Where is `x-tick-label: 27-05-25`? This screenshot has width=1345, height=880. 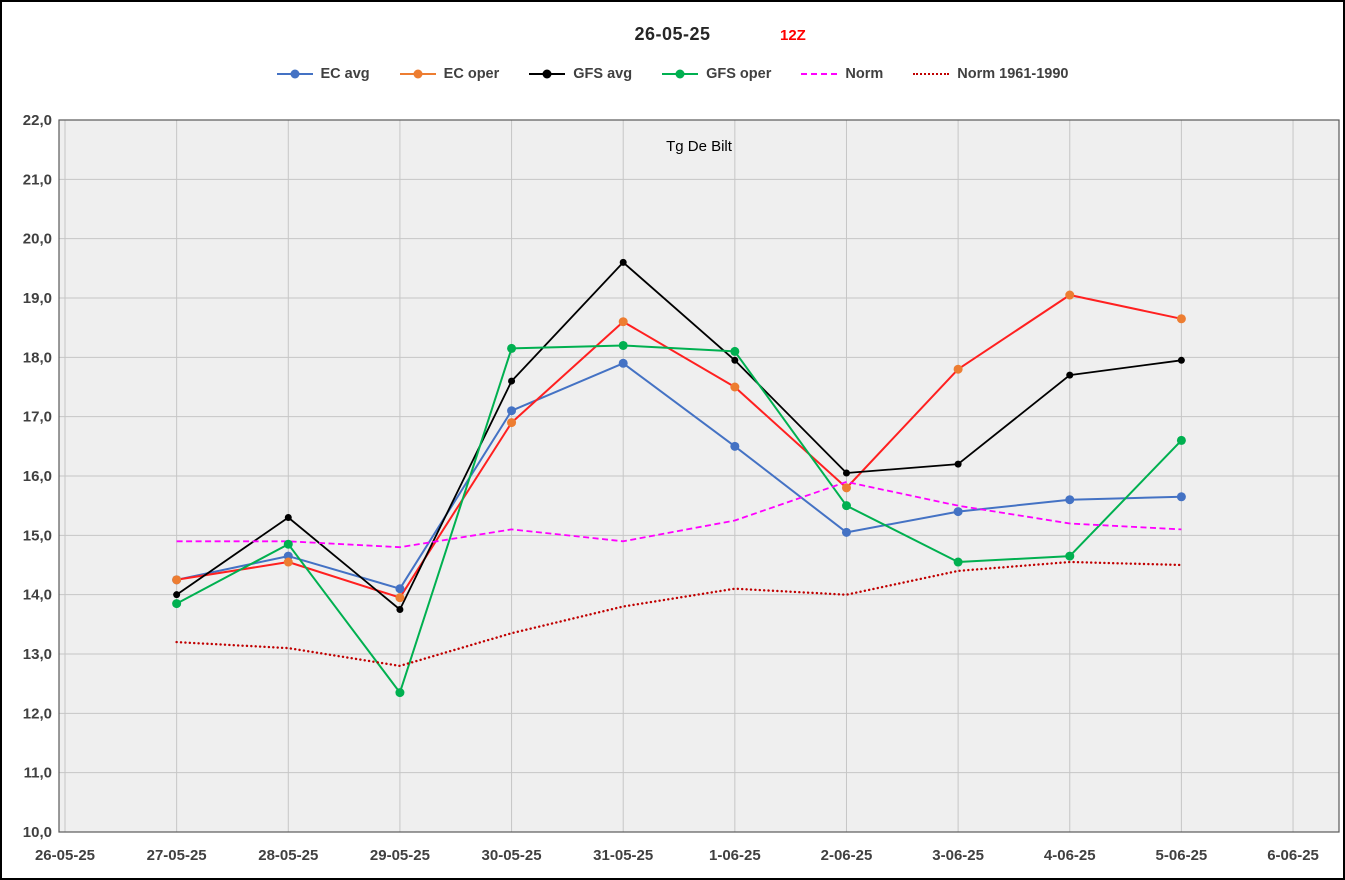 x-tick-label: 27-05-25 is located at coordinates (177, 855).